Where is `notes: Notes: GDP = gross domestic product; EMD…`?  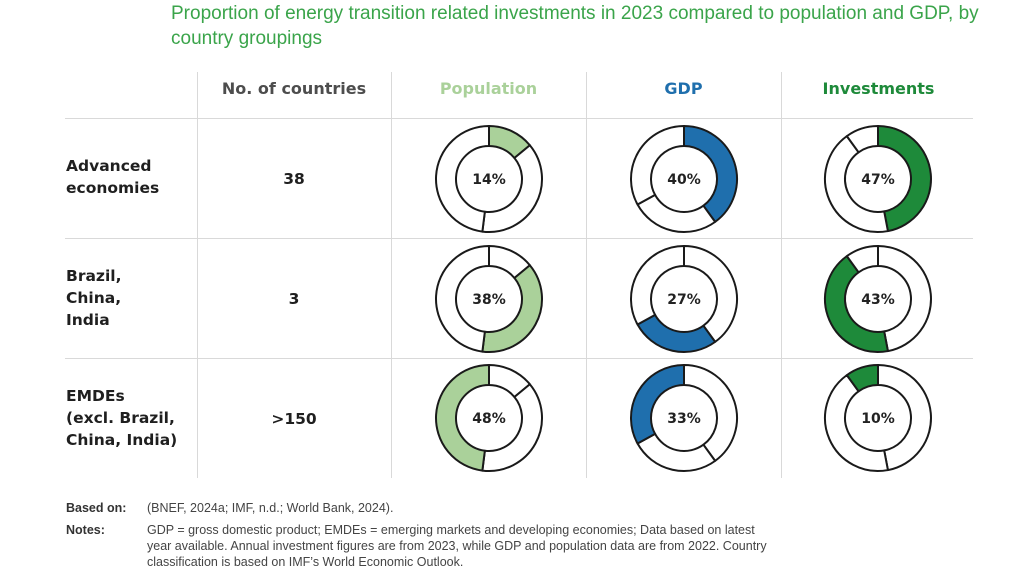 notes: Notes: GDP = gross domestic product; EMD… is located at coordinates (516, 547).